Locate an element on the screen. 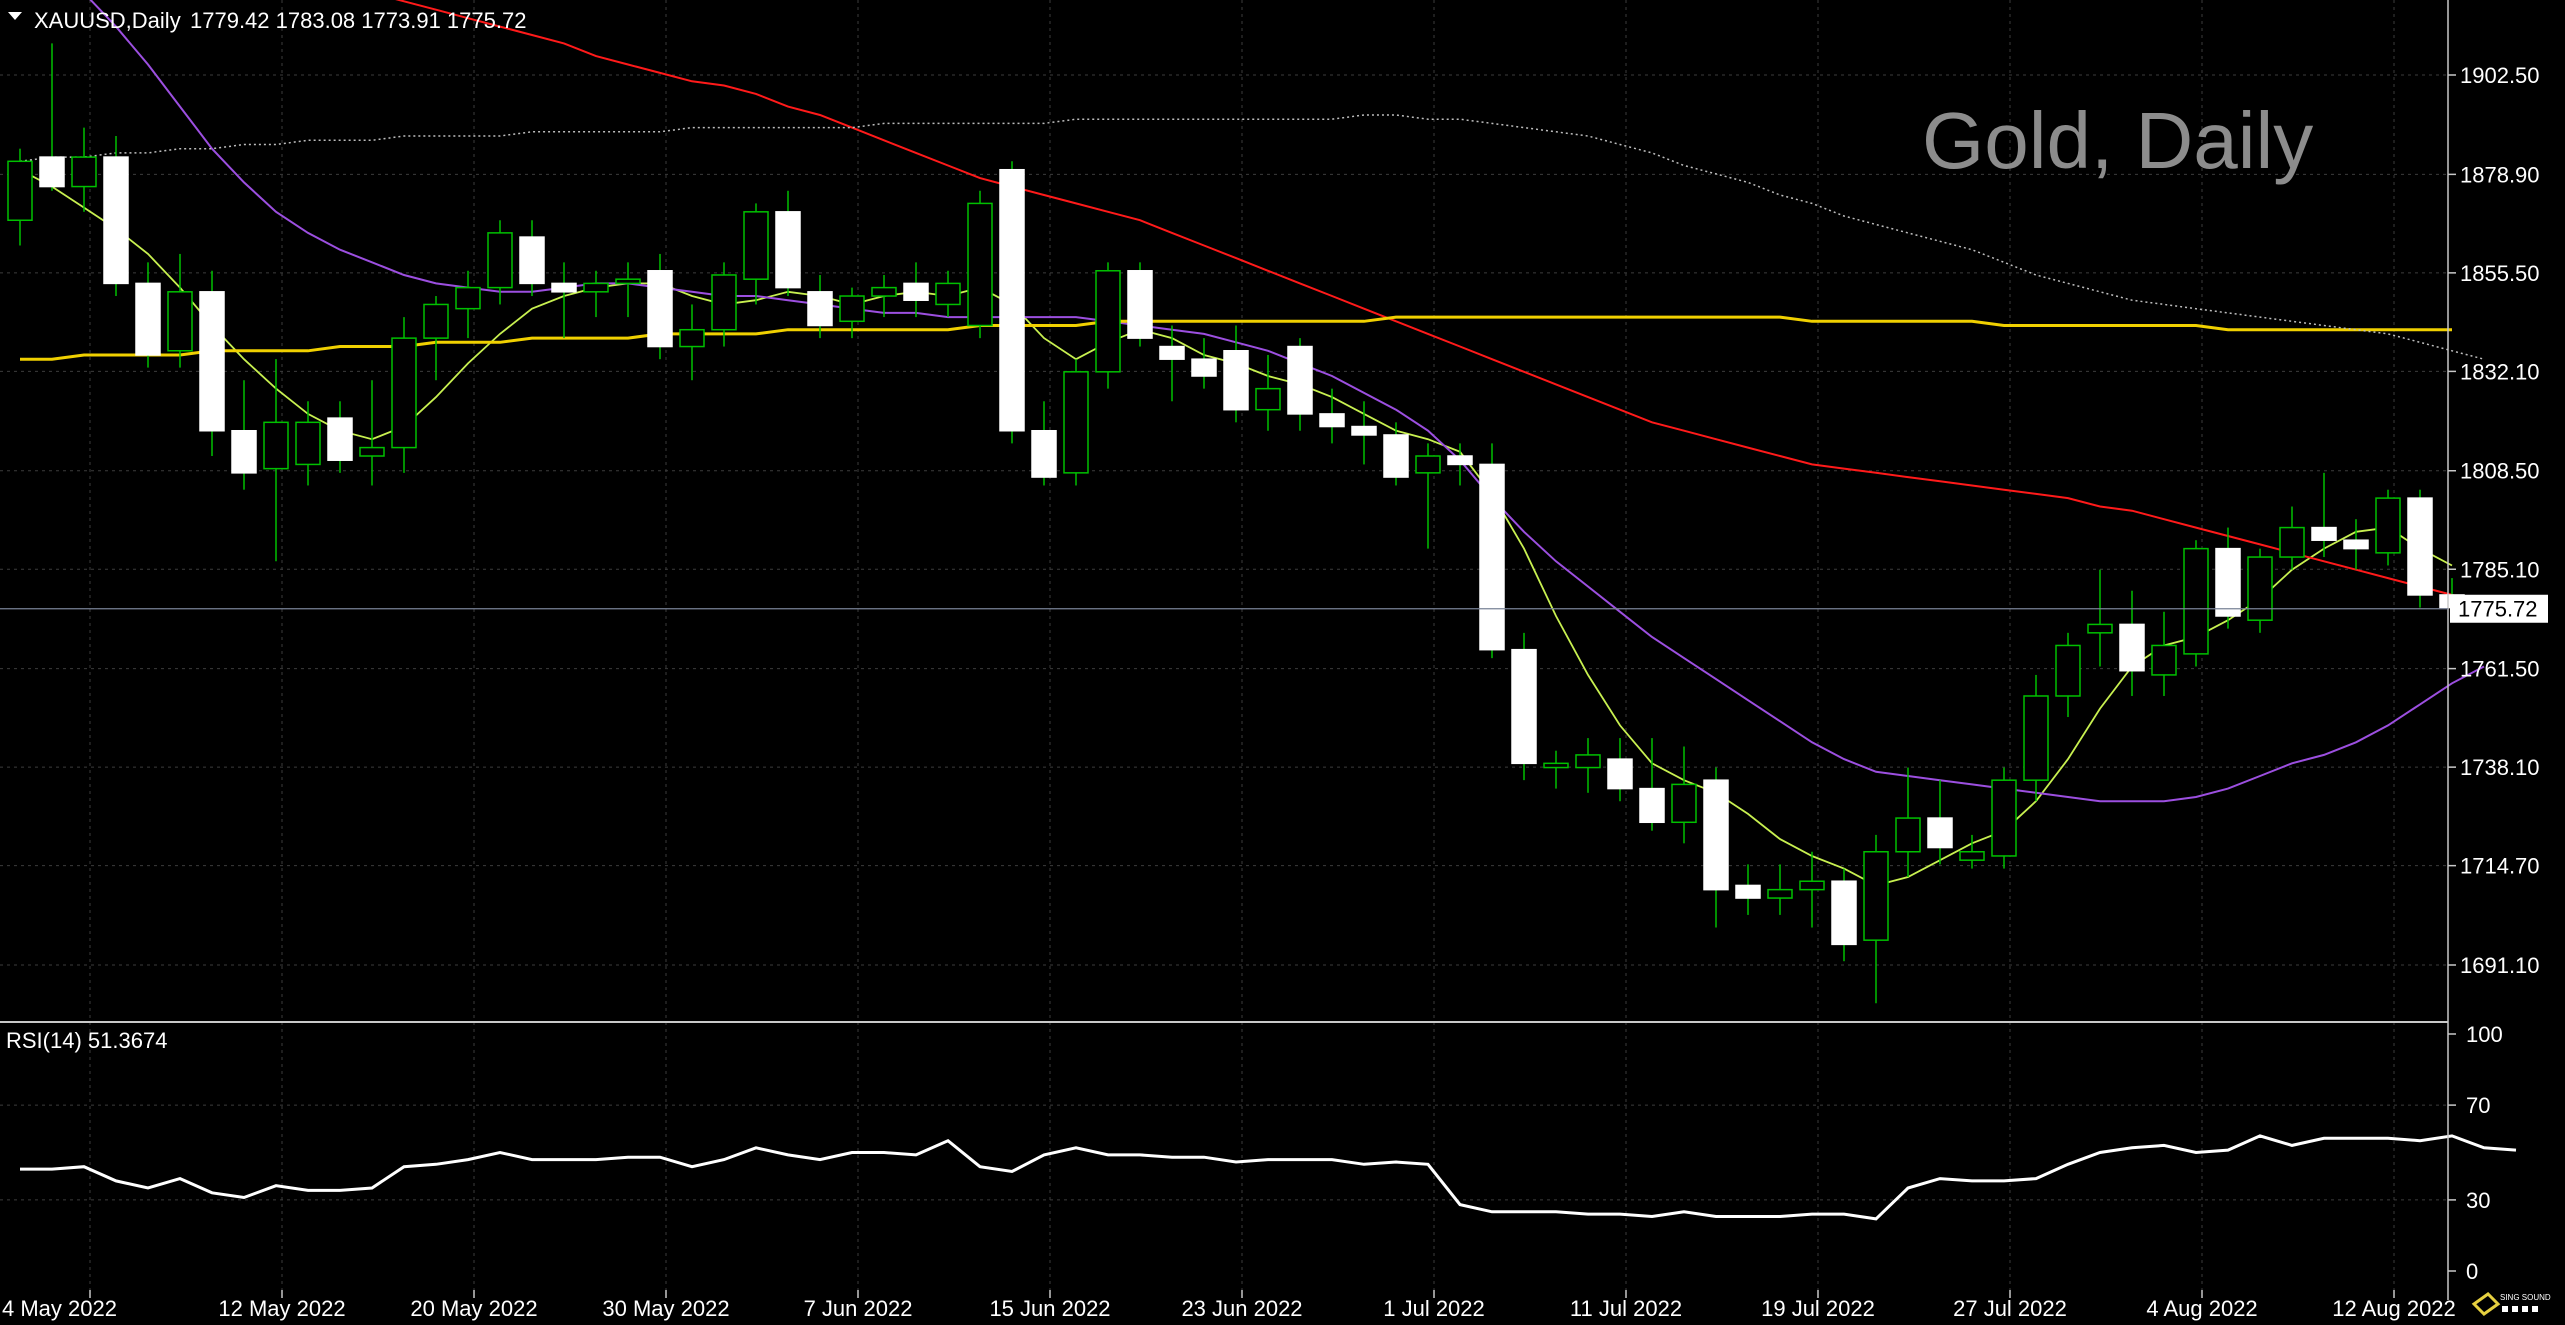 This screenshot has width=2565, height=1325. y-tick-label: 1878.90 is located at coordinates (2500, 174).